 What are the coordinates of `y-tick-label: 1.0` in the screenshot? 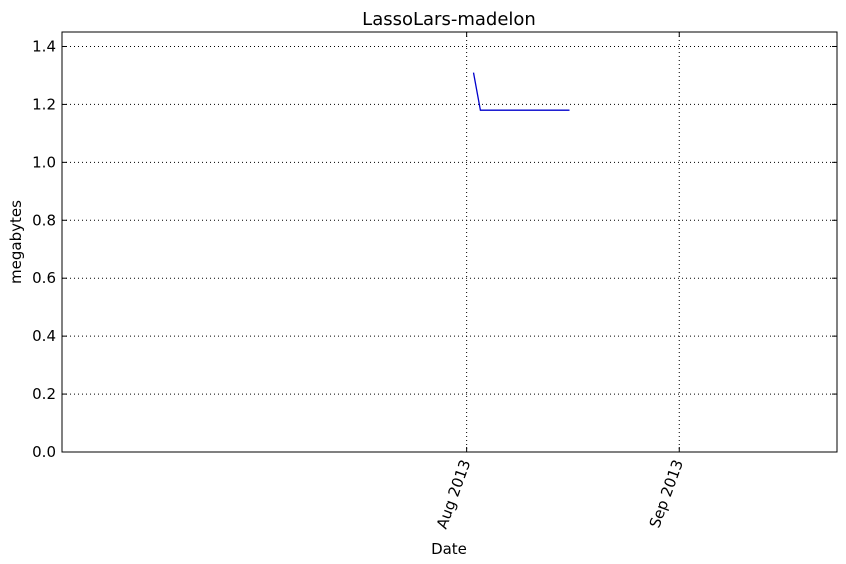 It's located at (44, 162).